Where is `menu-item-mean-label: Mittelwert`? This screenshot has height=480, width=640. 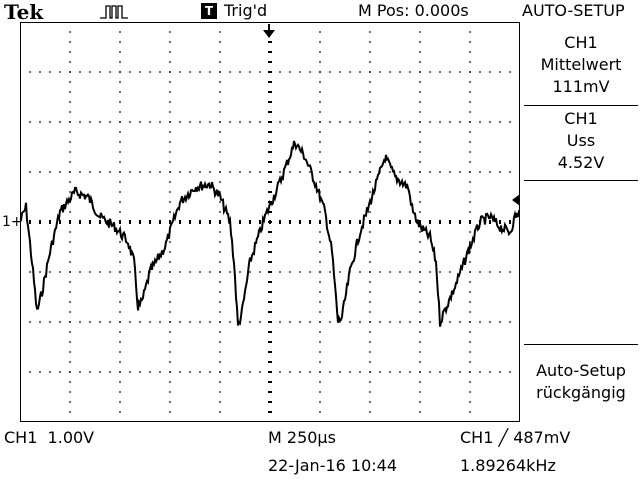
menu-item-mean-label: Mittelwert is located at coordinates (581, 64).